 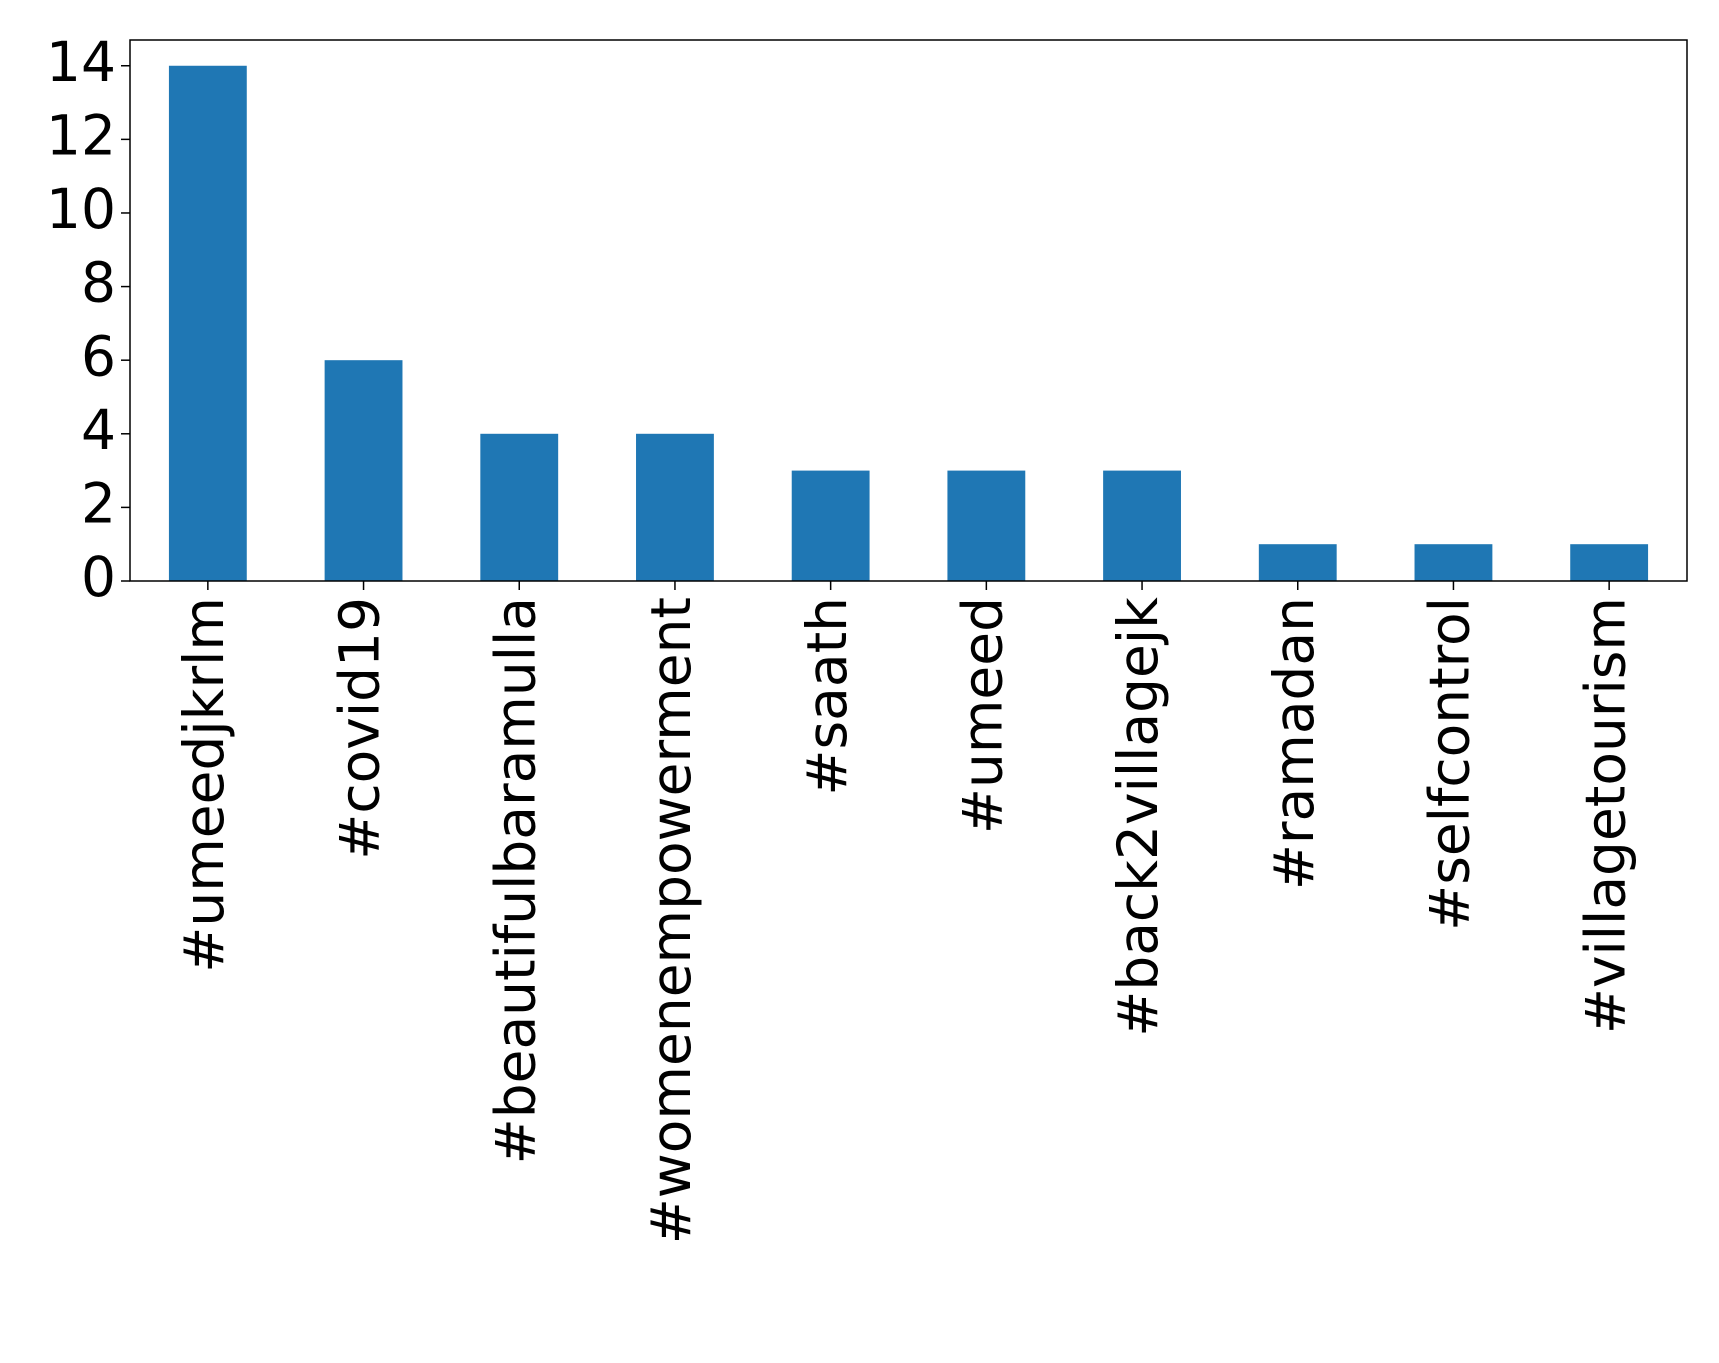 I want to click on y-tick-label: 14, so click(x=81, y=62).